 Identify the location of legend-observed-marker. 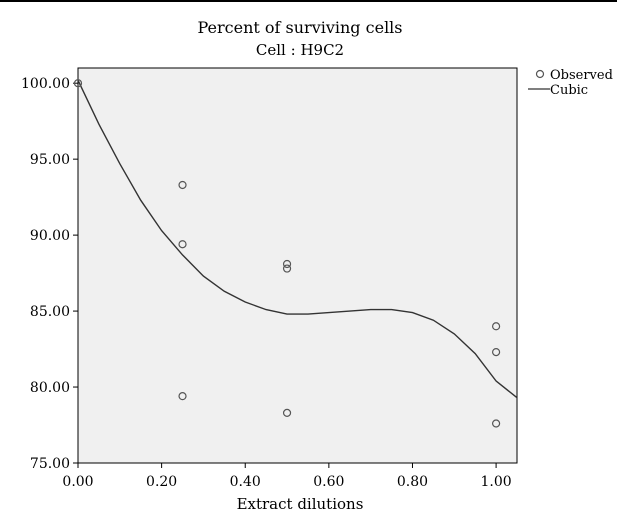
(540, 74).